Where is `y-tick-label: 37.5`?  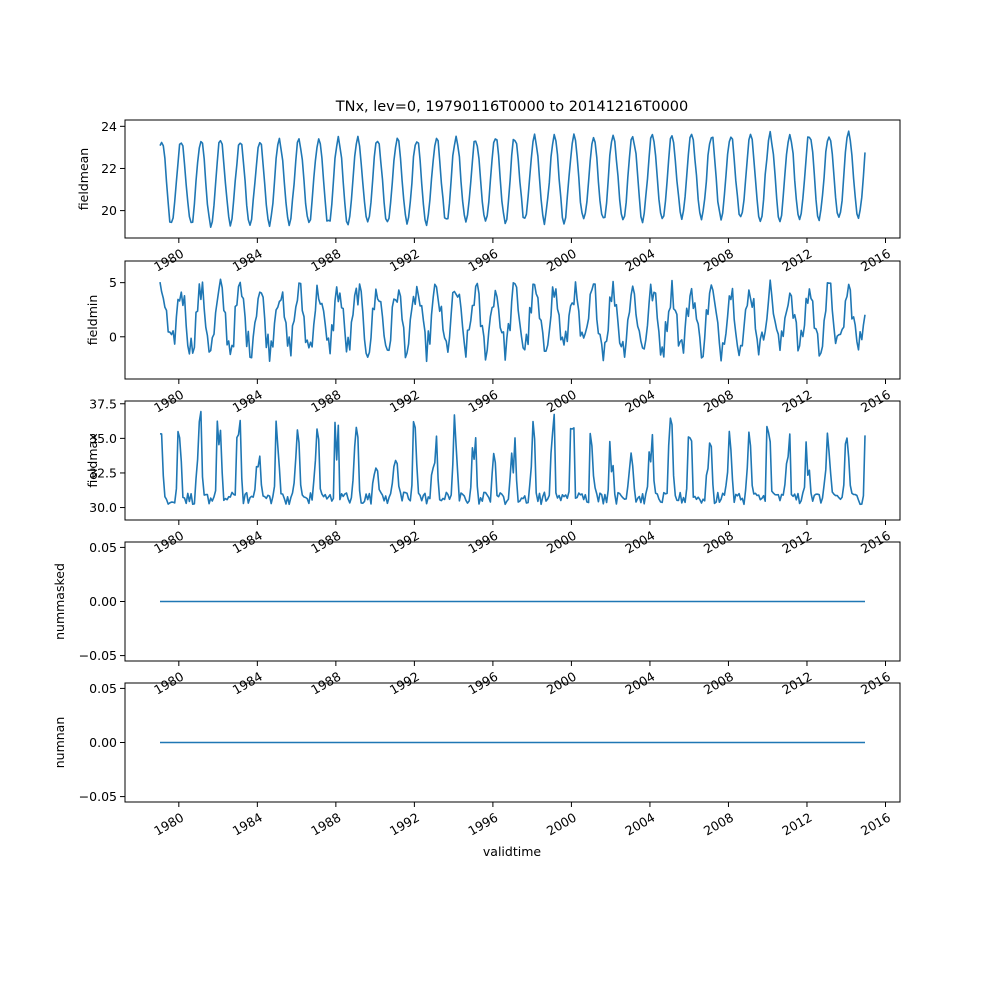 y-tick-label: 37.5 is located at coordinates (103, 403).